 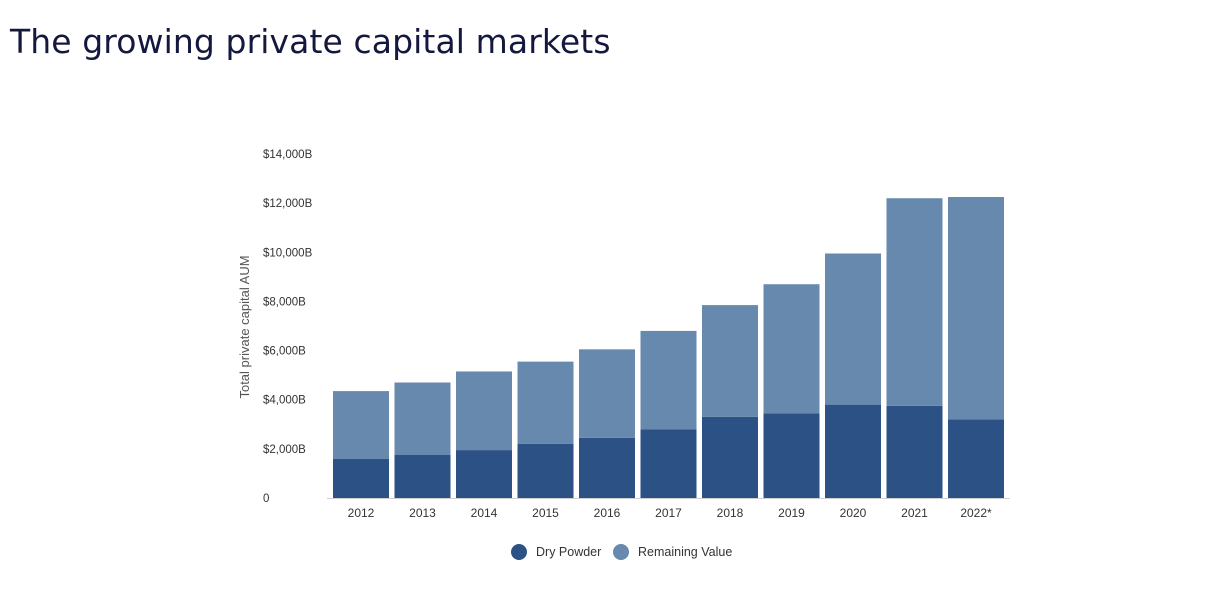 What do you see at coordinates (361, 425) in the screenshot?
I see `bar-remaining-value-2012` at bounding box center [361, 425].